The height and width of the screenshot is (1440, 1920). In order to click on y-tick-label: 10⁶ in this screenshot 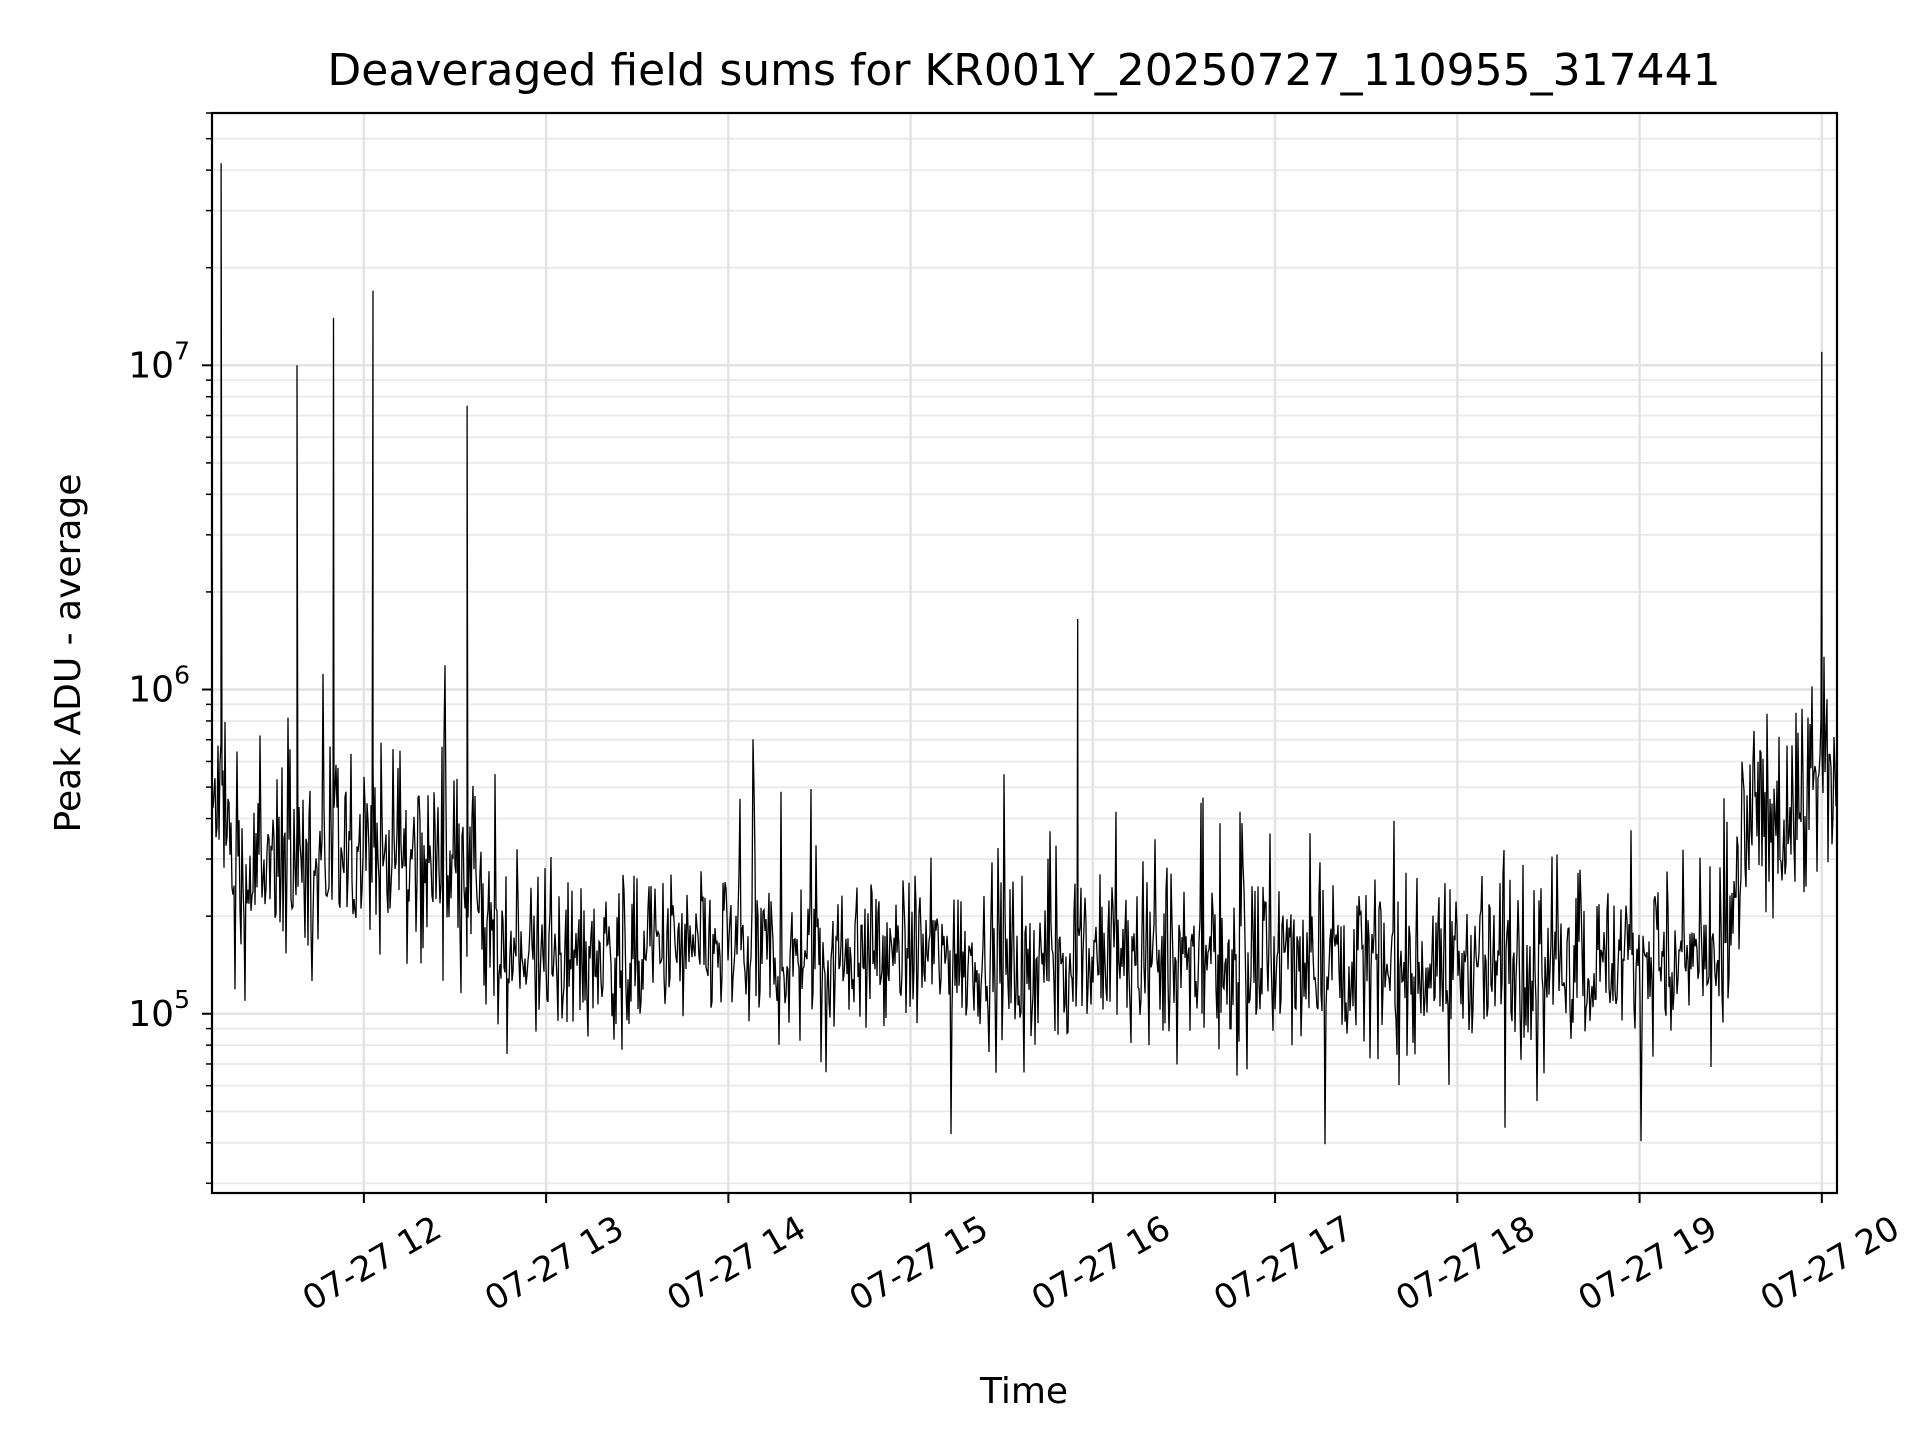, I will do `click(159, 686)`.